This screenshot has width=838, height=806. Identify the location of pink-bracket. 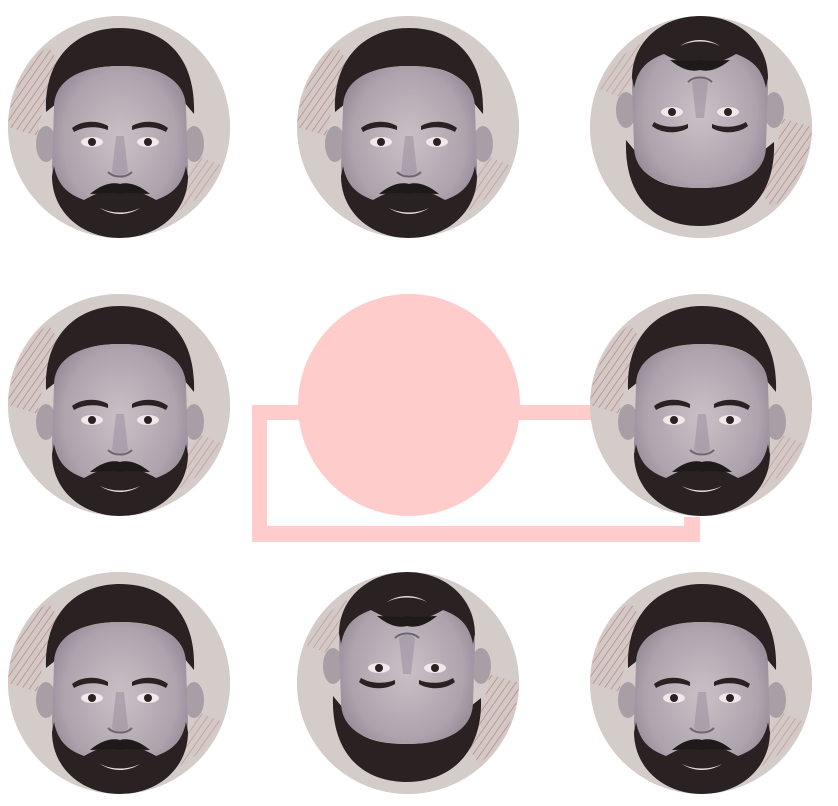
(476, 473).